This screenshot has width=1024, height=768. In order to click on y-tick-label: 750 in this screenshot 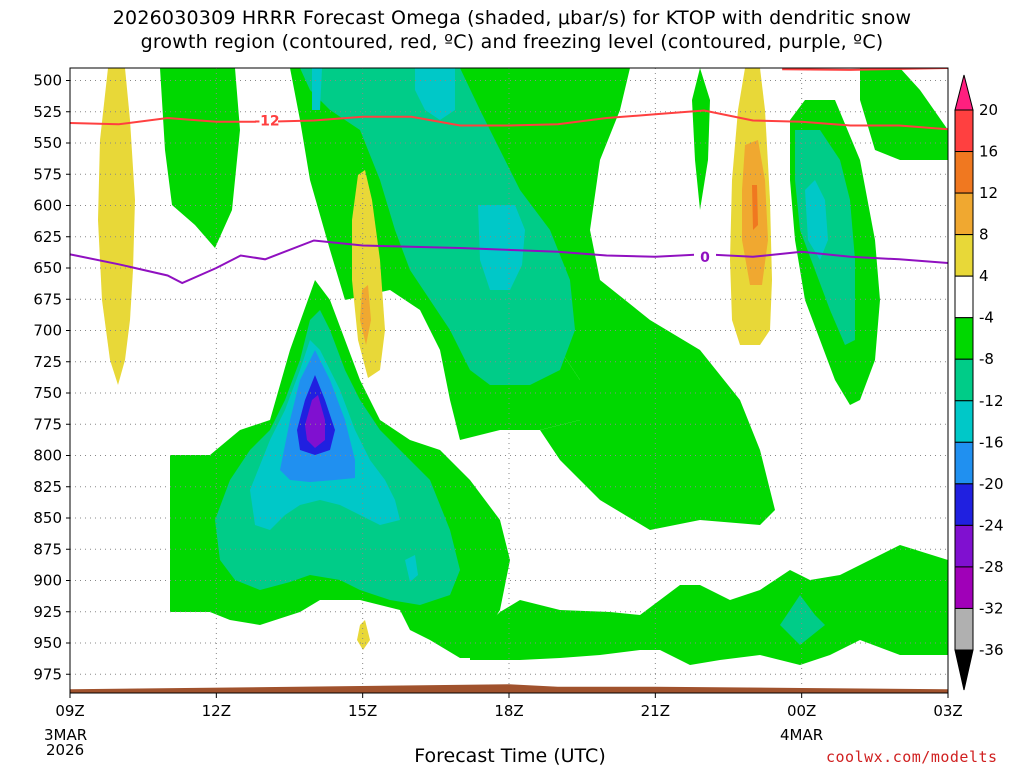, I will do `click(47, 393)`.